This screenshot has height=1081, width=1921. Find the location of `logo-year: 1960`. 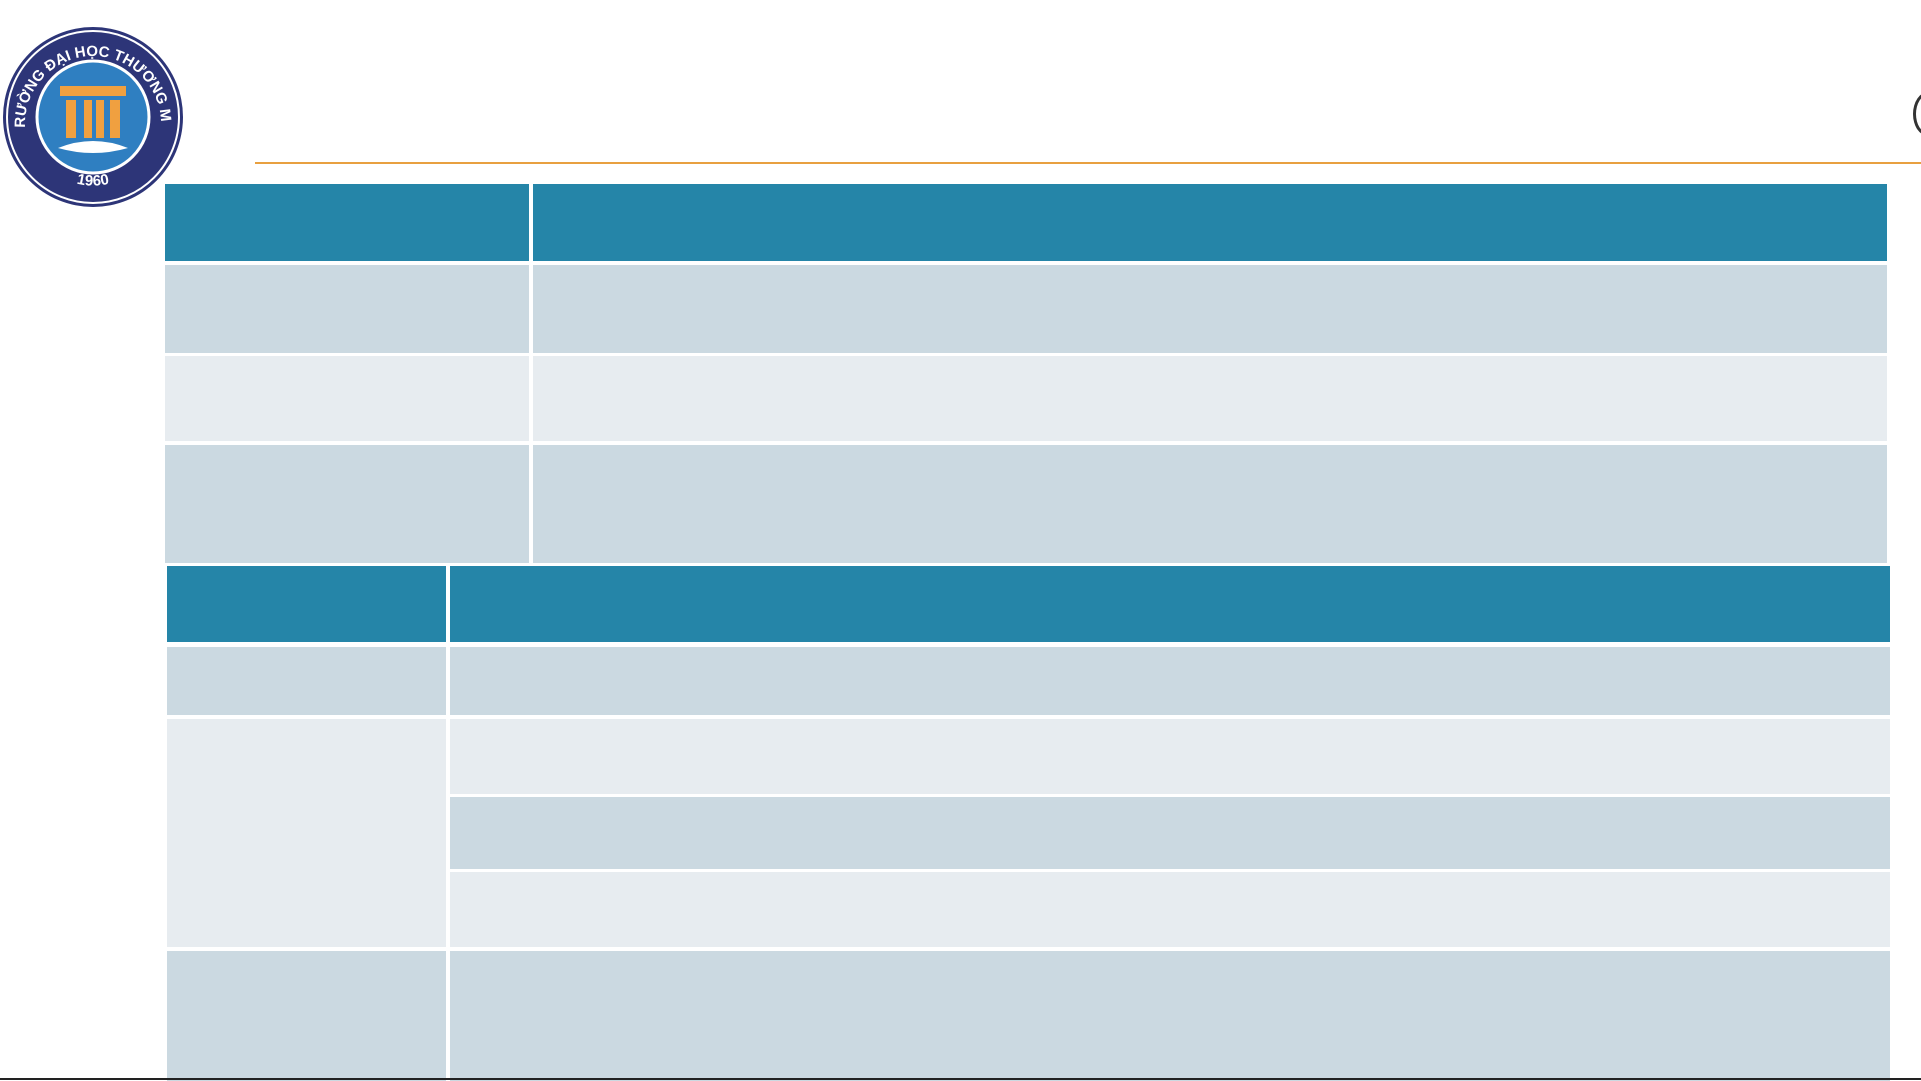

logo-year: 1960 is located at coordinates (93, 180).